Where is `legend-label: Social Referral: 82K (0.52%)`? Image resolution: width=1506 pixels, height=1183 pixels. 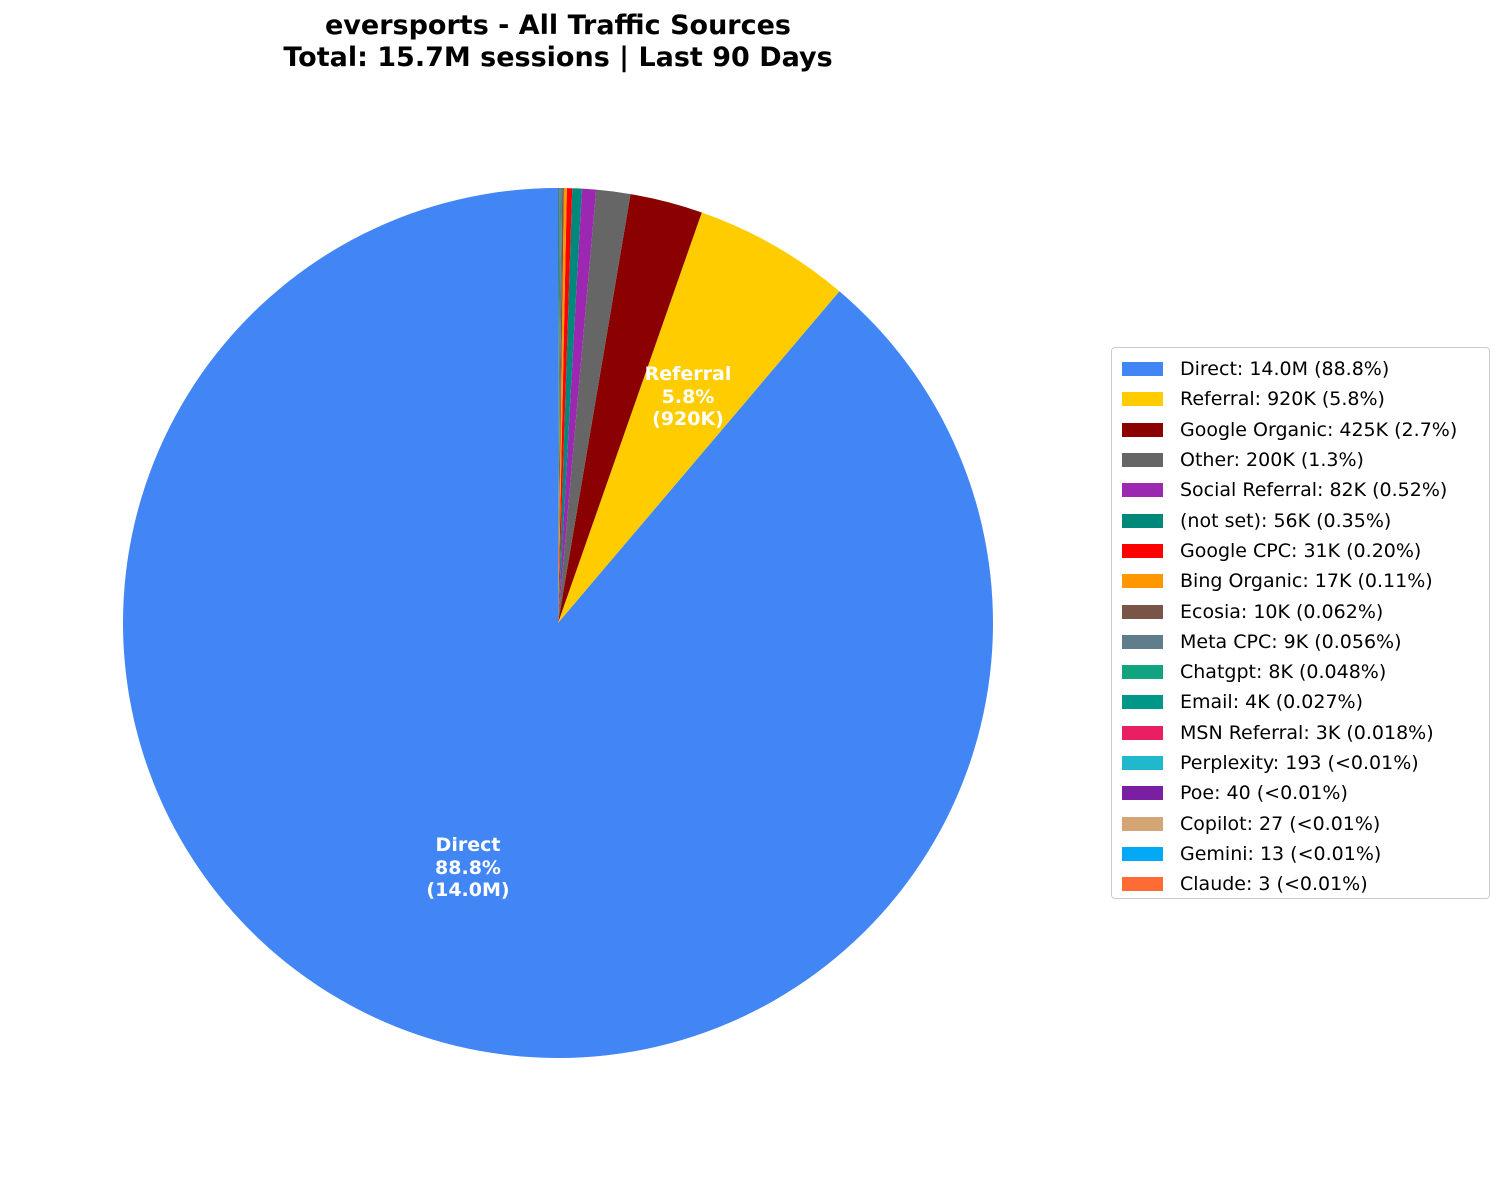
legend-label: Social Referral: 82K (0.52%) is located at coordinates (1314, 490).